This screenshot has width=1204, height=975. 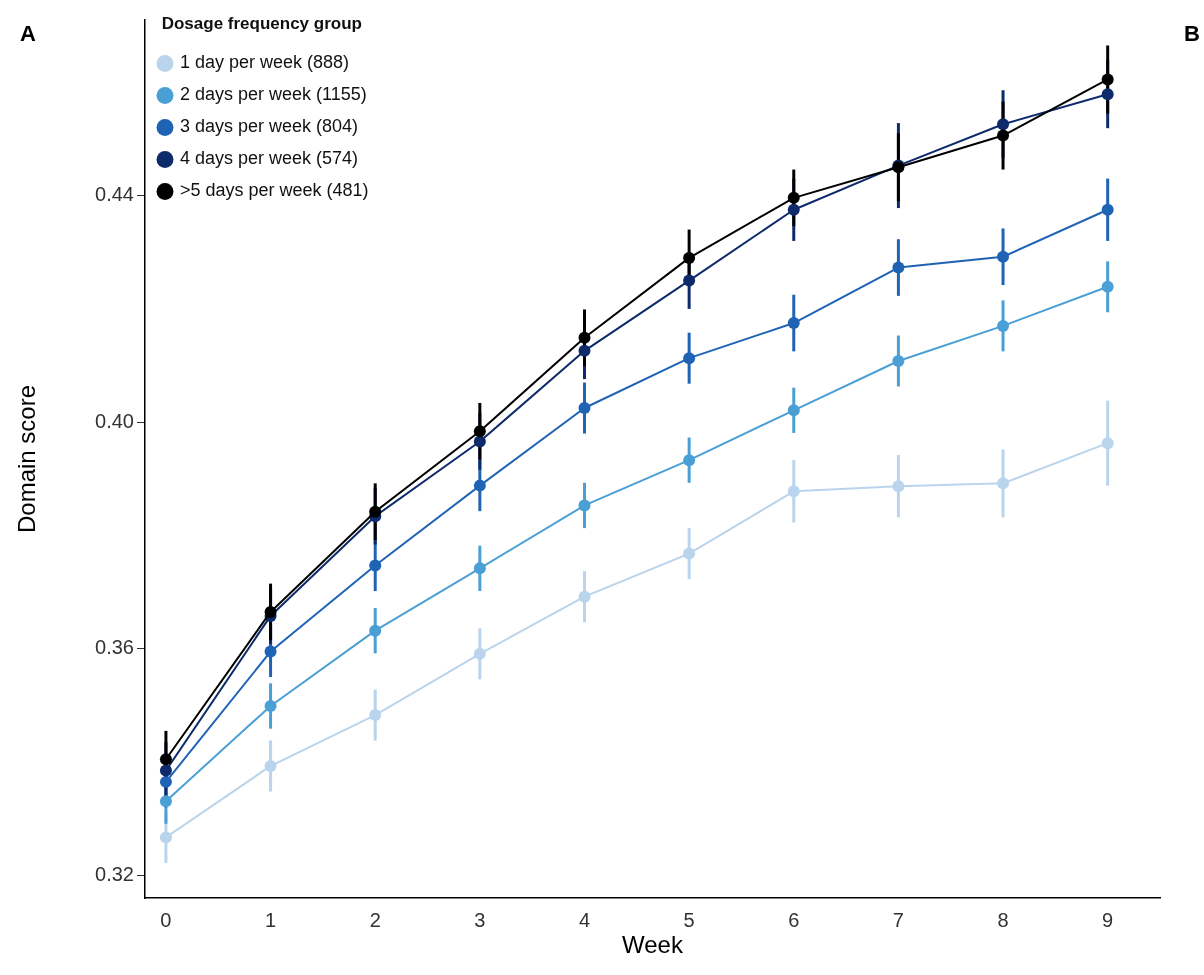 I want to click on x-tick-label: 2, so click(x=375, y=919).